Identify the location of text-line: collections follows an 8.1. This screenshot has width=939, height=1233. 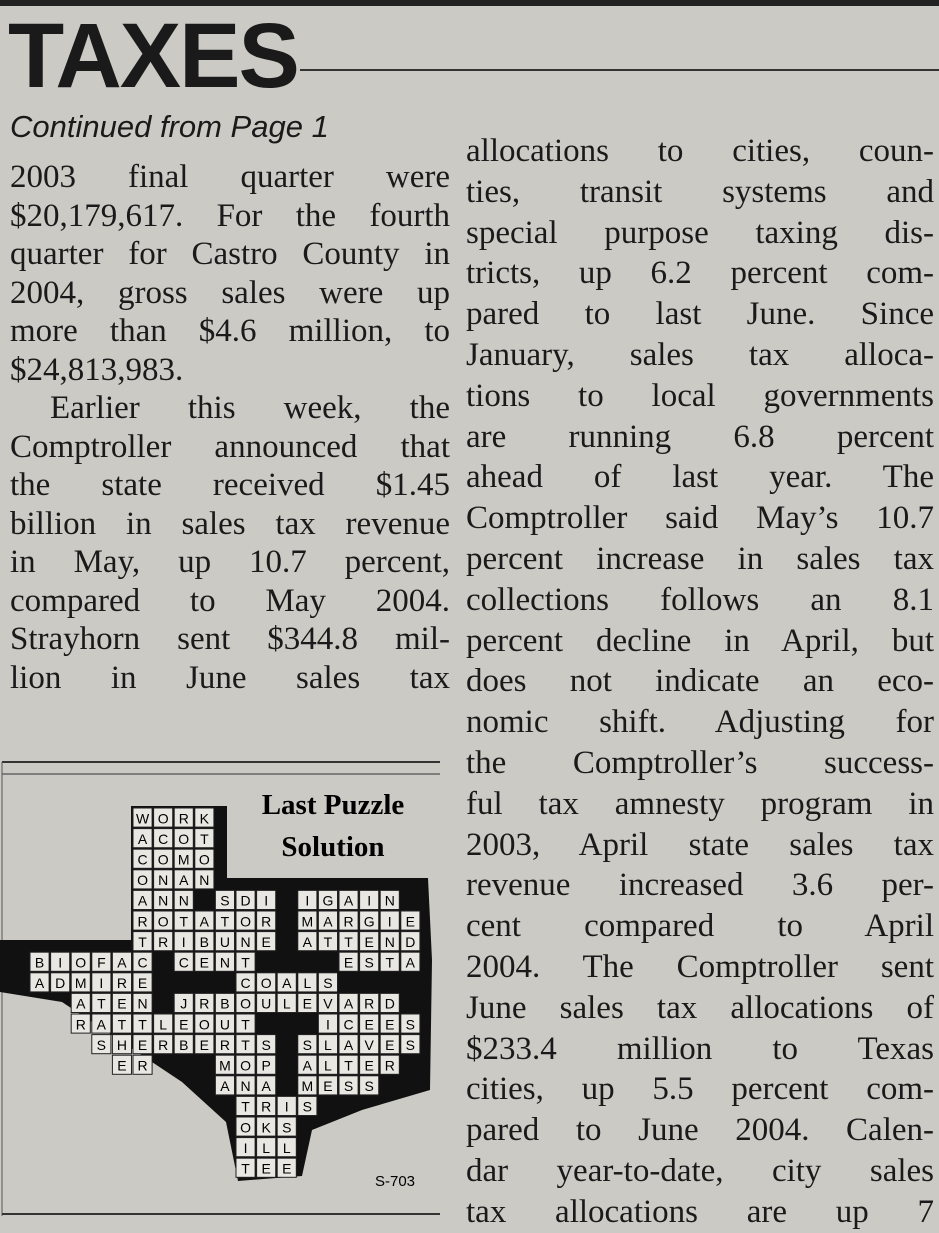
(700, 599).